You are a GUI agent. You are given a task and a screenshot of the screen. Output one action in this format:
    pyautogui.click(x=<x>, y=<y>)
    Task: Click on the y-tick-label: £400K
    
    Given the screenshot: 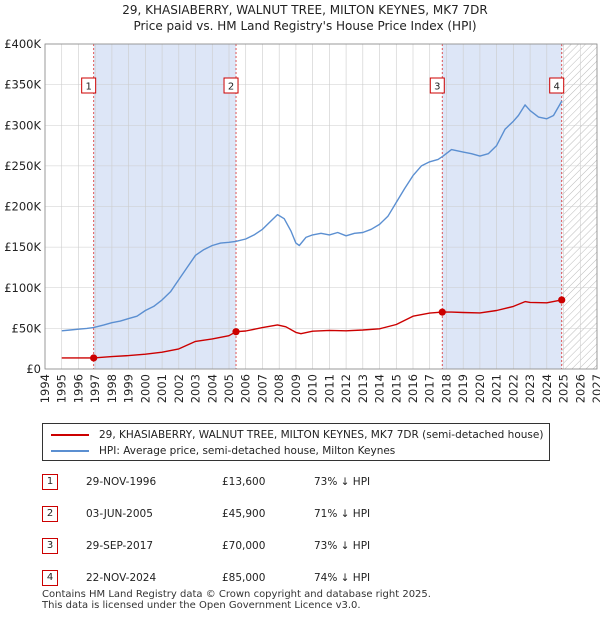 What is the action you would take?
    pyautogui.click(x=22, y=44)
    